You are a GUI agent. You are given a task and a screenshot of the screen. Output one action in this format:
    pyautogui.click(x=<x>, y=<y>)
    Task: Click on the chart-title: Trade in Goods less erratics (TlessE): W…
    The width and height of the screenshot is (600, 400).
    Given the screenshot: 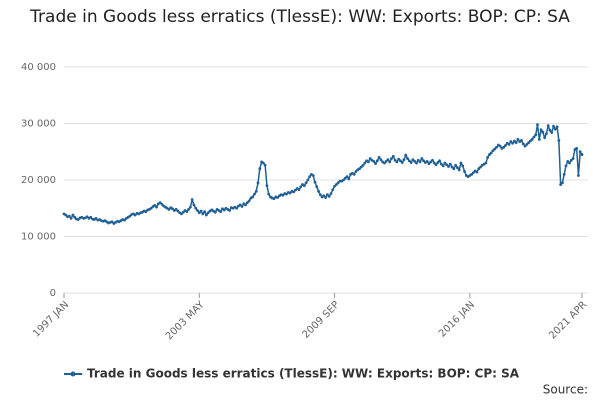 What is the action you would take?
    pyautogui.click(x=300, y=17)
    